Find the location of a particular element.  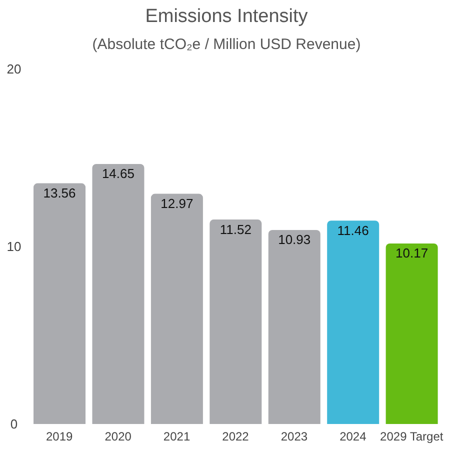

data-label: 11.46 is located at coordinates (353, 230).